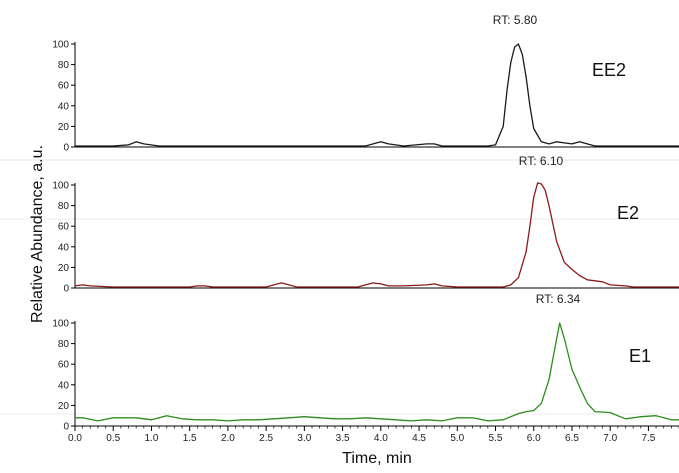  Describe the element at coordinates (190, 438) in the screenshot. I see `x-tick-label: 1.5` at that location.